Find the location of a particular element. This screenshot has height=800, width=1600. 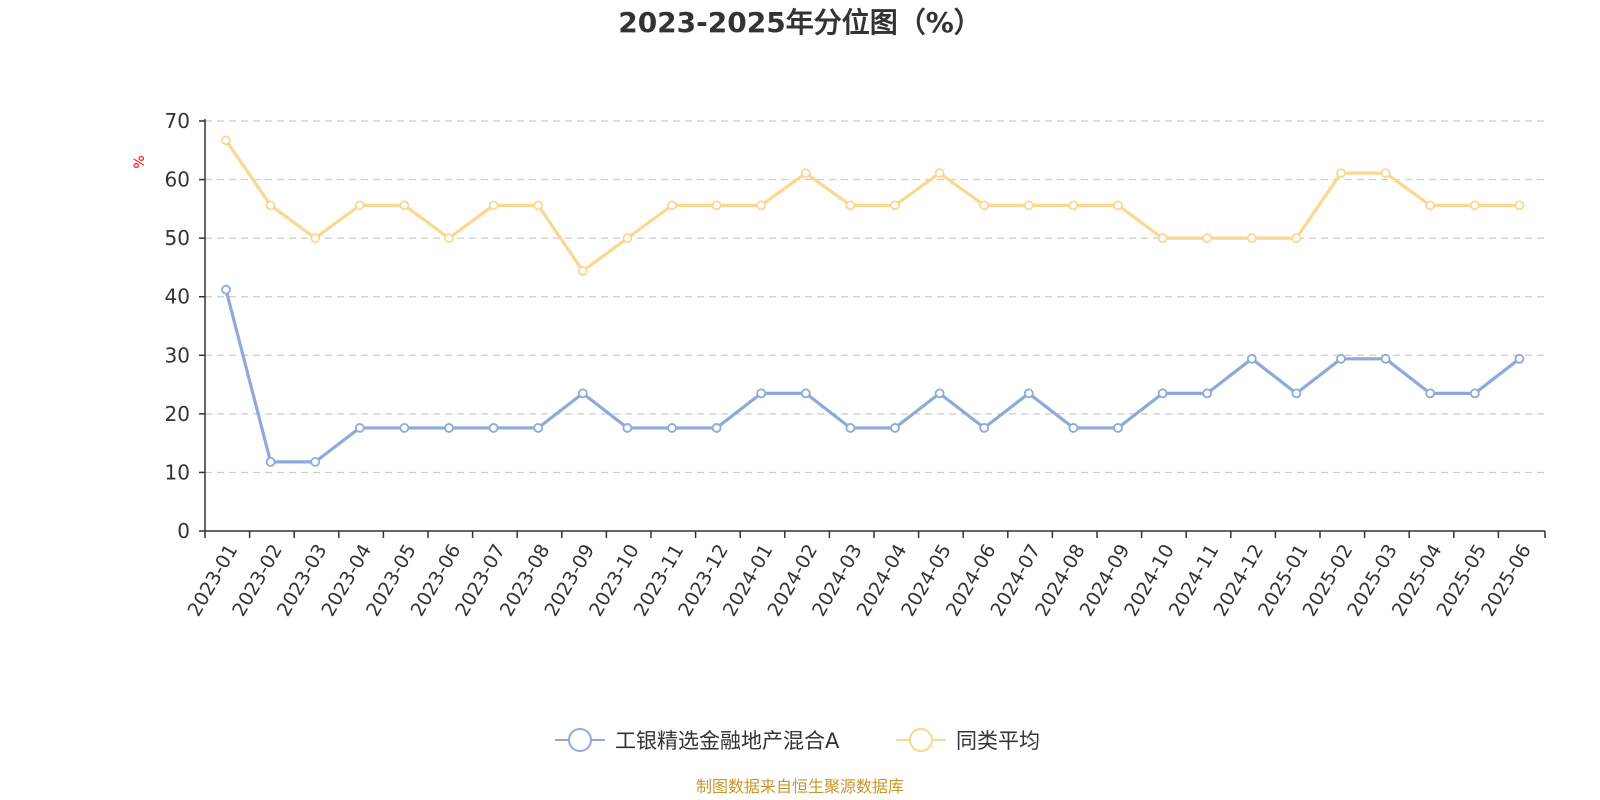

y-tick-label: 30 is located at coordinates (177, 355).